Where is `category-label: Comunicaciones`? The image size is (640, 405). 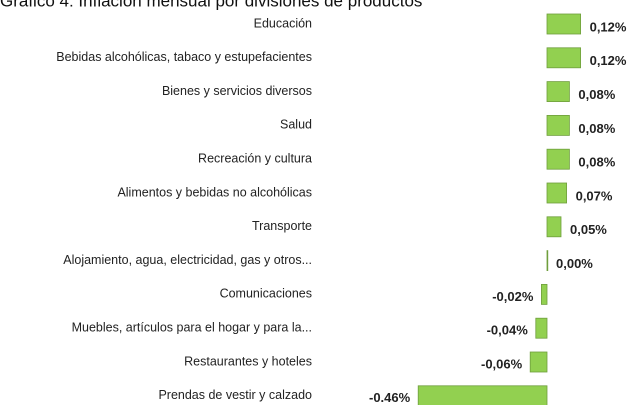 category-label: Comunicaciones is located at coordinates (266, 294).